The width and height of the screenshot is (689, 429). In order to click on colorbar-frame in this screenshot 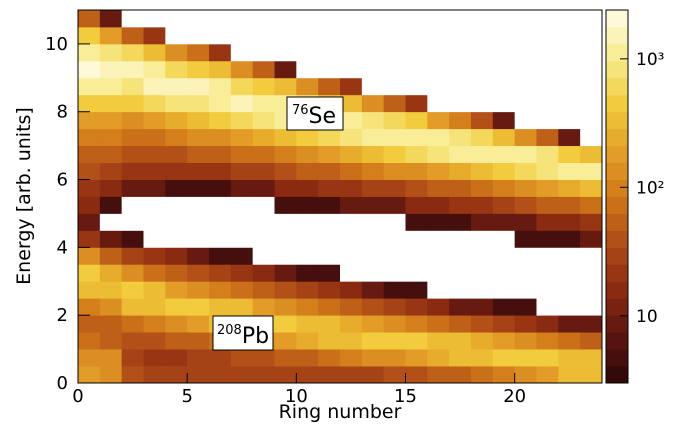, I will do `click(617, 196)`.